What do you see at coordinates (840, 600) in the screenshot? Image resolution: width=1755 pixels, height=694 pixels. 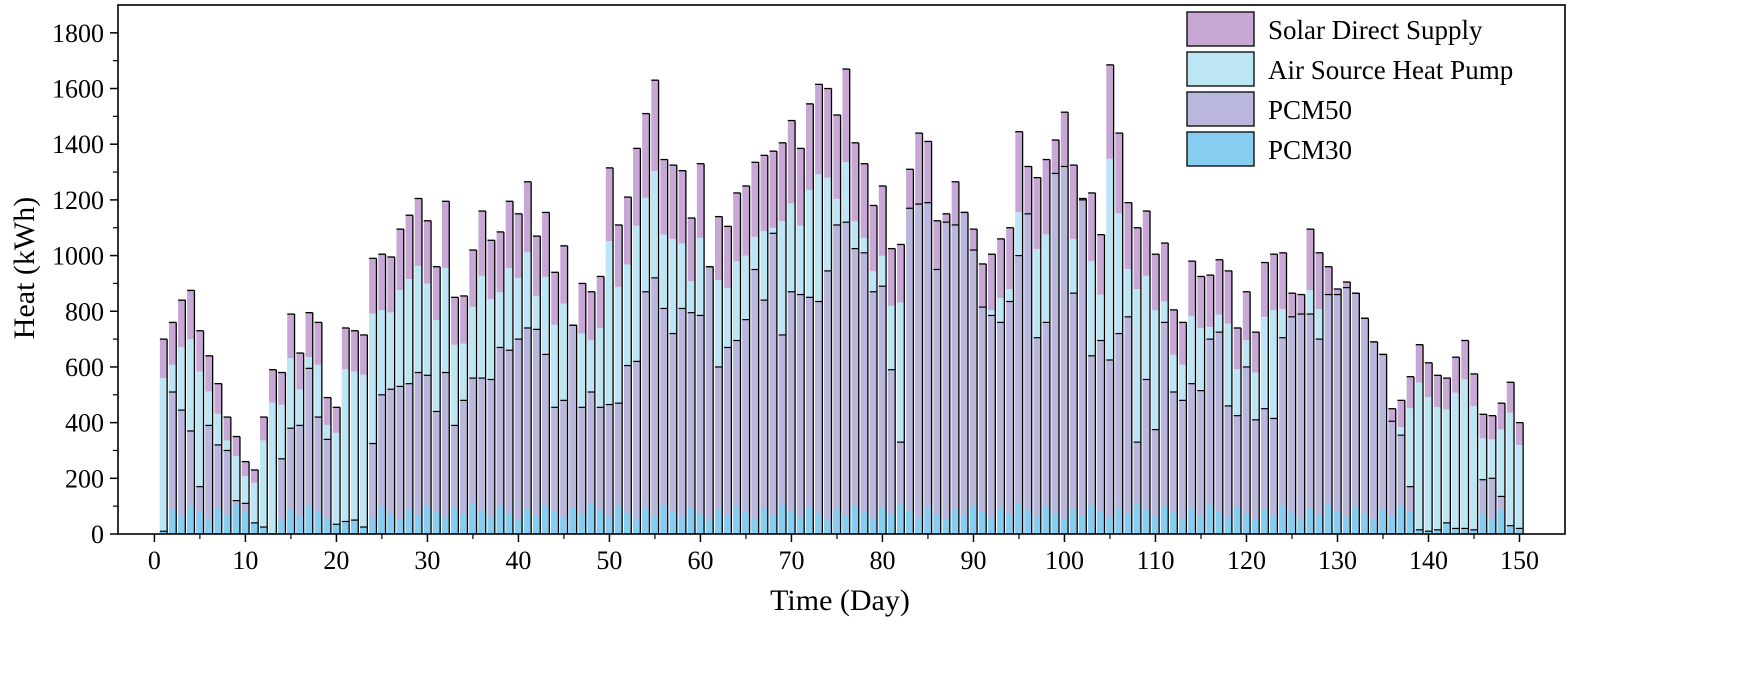 I see `x-axis-title: Time (Day)` at bounding box center [840, 600].